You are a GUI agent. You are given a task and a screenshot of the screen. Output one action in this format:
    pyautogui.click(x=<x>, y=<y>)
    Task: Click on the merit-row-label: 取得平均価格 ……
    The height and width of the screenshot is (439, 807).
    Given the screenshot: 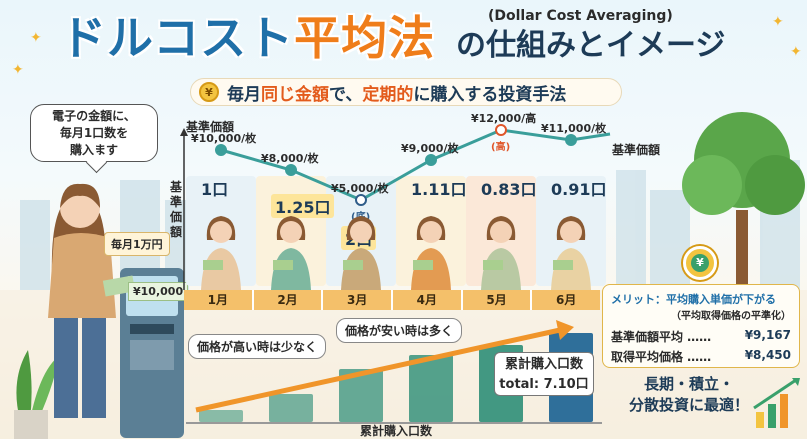 What is the action you would take?
    pyautogui.click(x=661, y=357)
    